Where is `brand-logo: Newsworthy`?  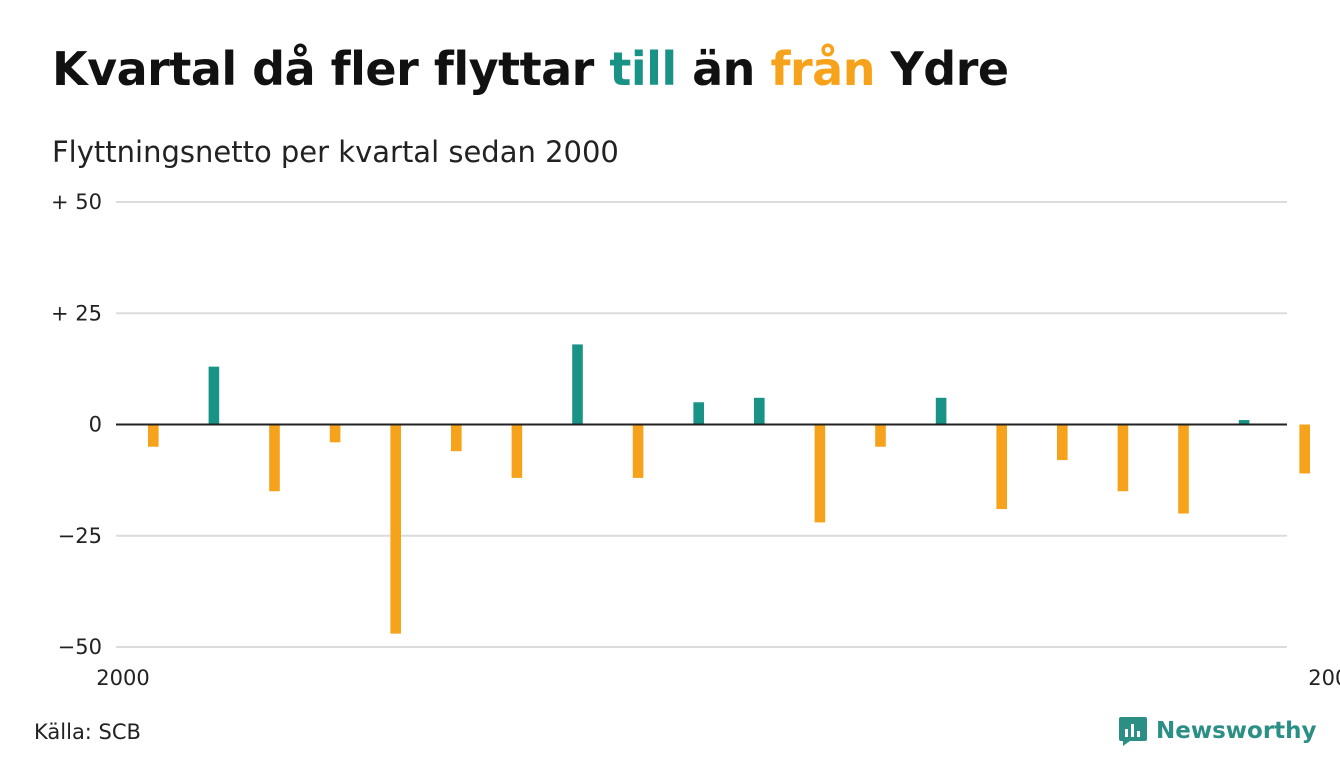 brand-logo: Newsworthy is located at coordinates (1217, 731).